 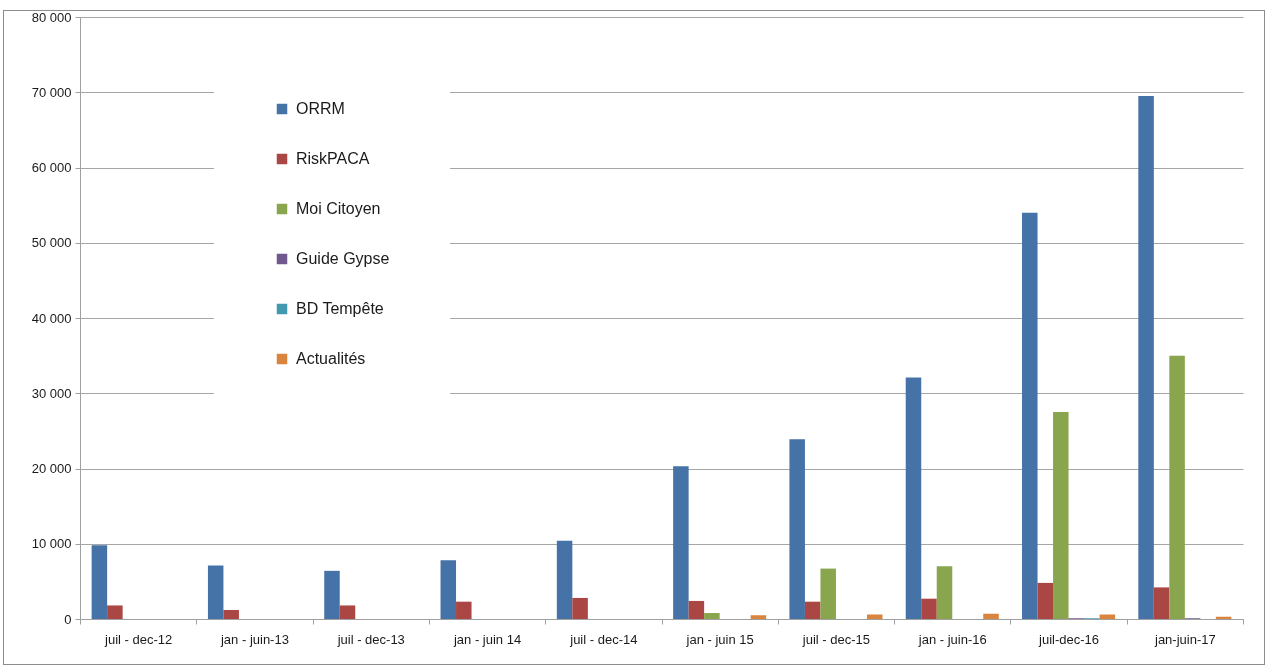 What do you see at coordinates (51, 318) in the screenshot?
I see `y-tick-label: 40 000` at bounding box center [51, 318].